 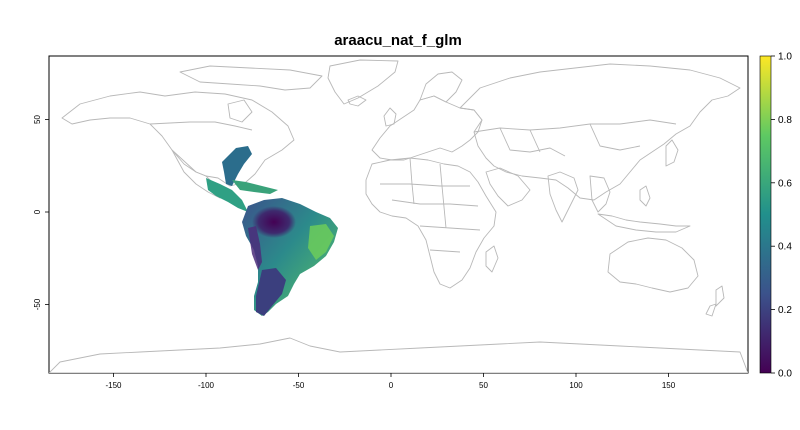 What do you see at coordinates (715, 301) in the screenshot?
I see `new-zealand-outline` at bounding box center [715, 301].